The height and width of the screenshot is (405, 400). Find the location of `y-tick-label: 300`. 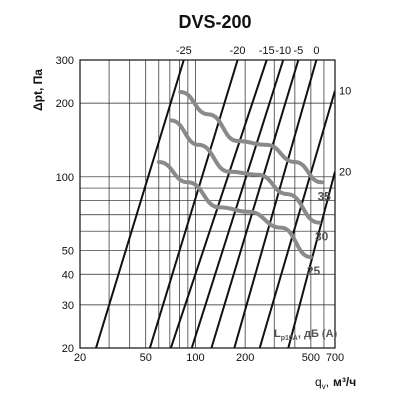

y-tick-label: 300 is located at coordinates (65, 61).